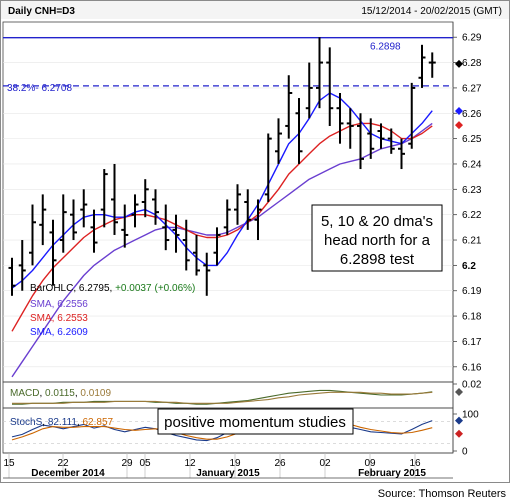 This screenshot has height=503, width=510. Describe the element at coordinates (472, 317) in the screenshot. I see `y-tick-label-6.18: 6.18` at that location.